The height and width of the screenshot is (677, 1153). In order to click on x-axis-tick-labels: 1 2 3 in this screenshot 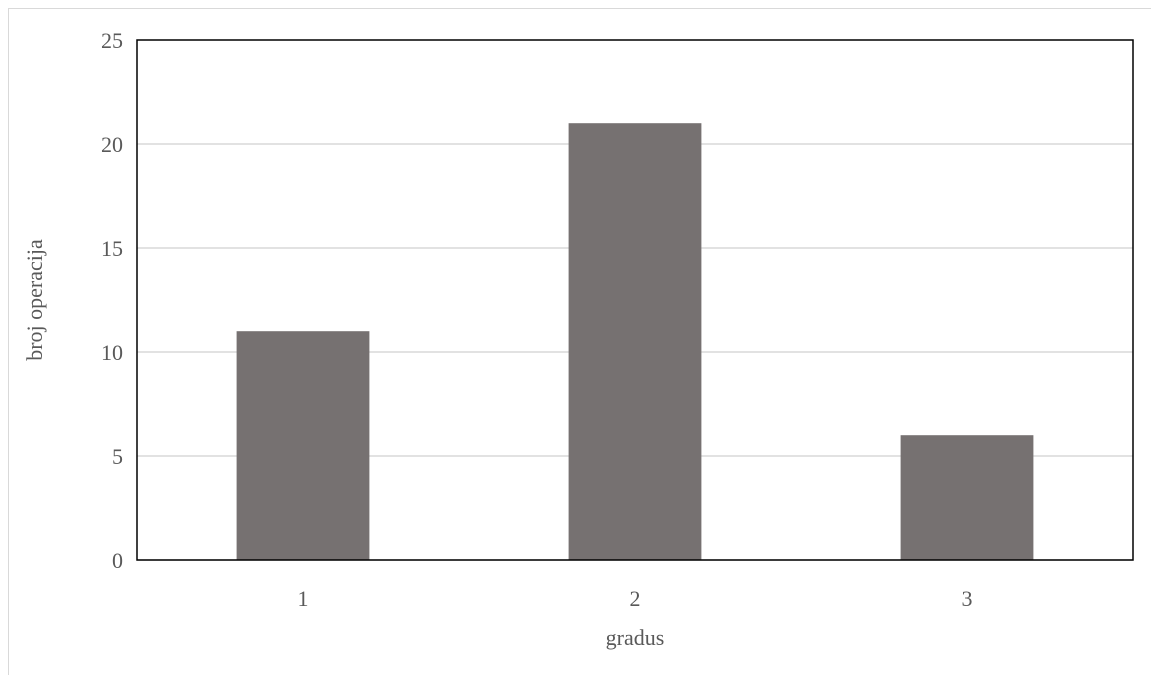, I will do `click(635, 598)`.